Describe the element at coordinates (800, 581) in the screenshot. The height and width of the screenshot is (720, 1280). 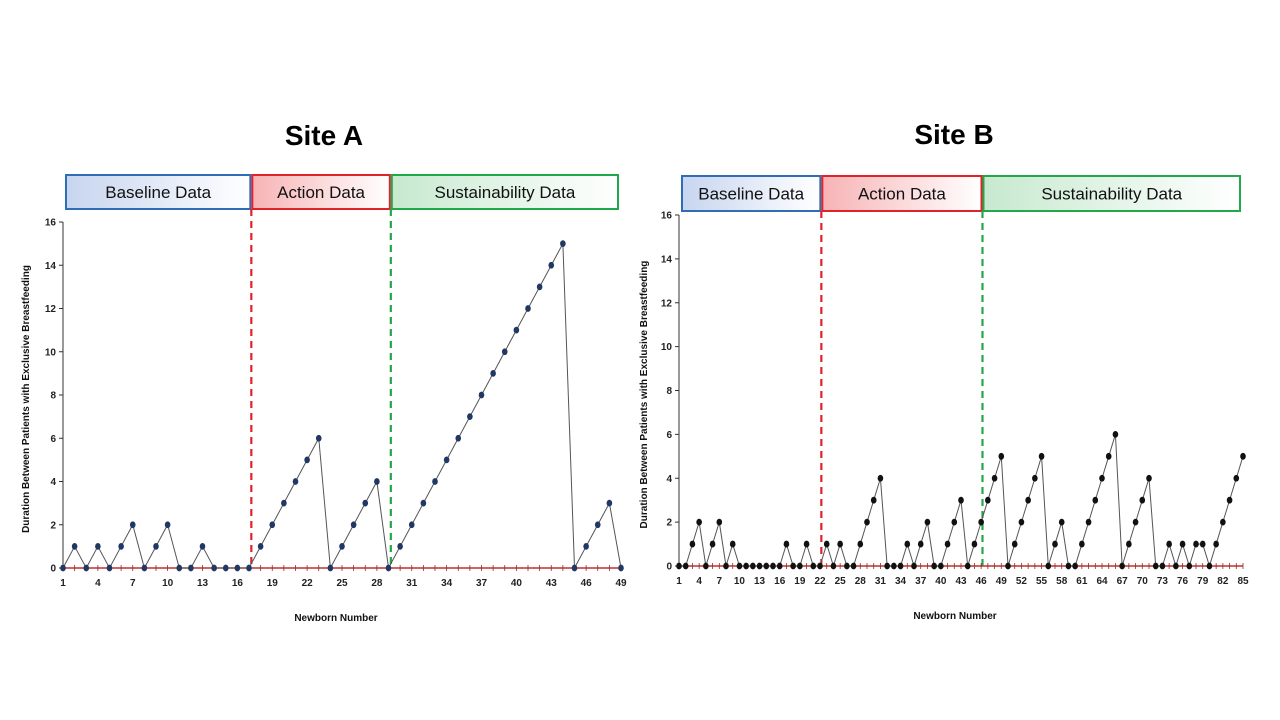
I see `x-tick-label: 19` at that location.